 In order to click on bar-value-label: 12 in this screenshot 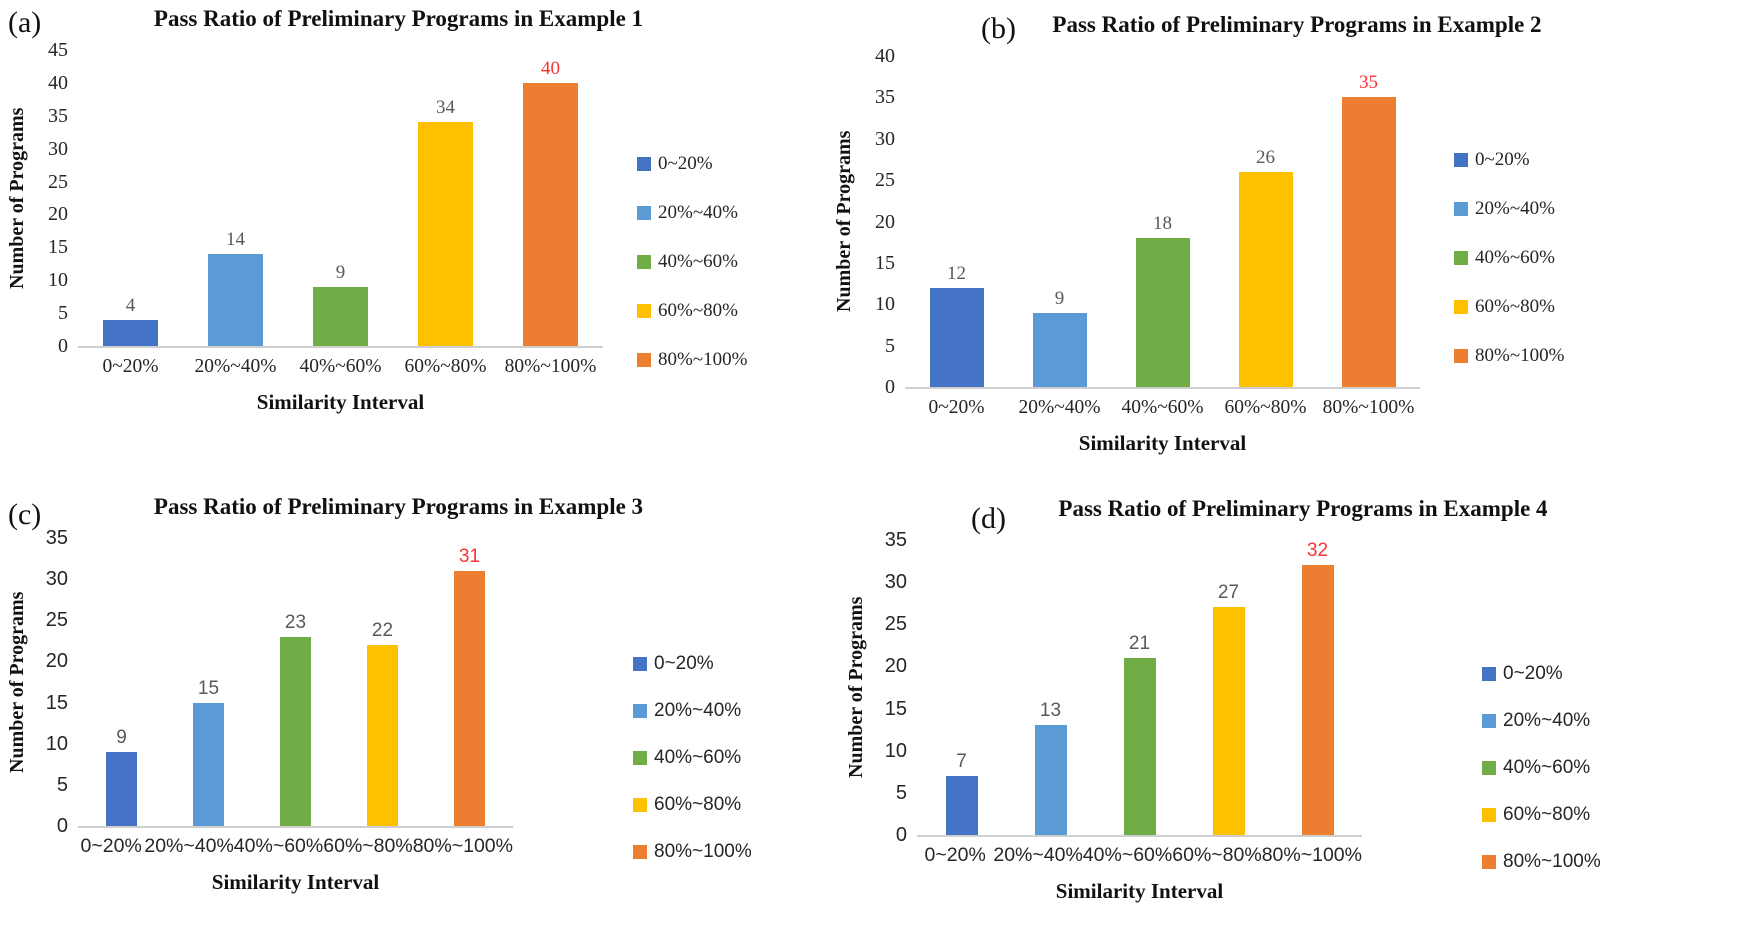, I will do `click(956, 273)`.